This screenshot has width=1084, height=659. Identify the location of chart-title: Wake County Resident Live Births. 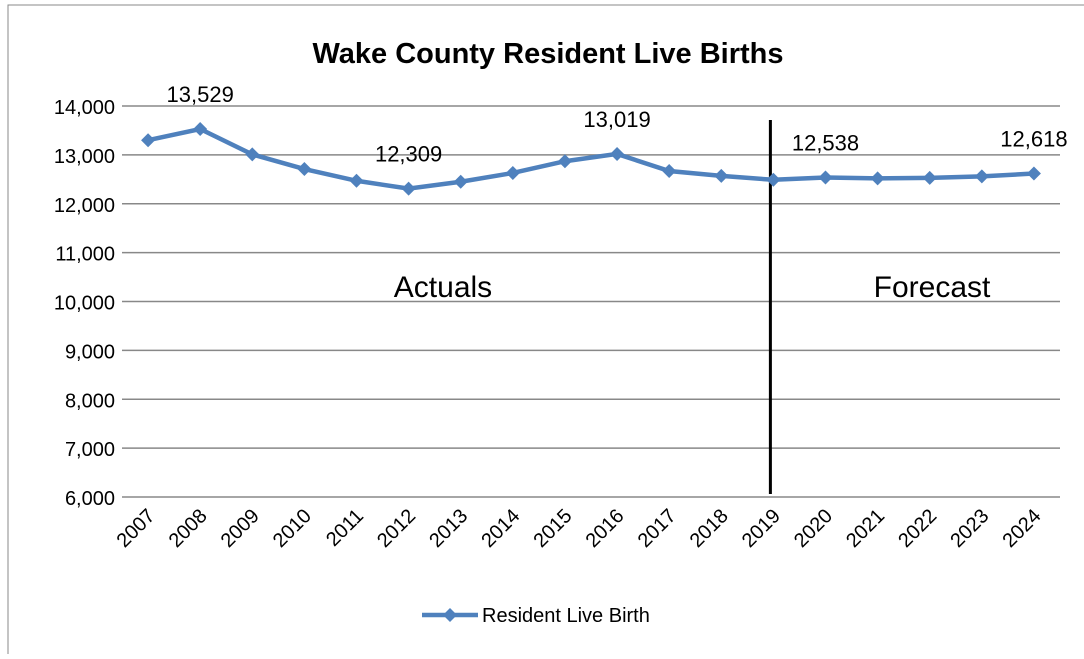
(547, 54).